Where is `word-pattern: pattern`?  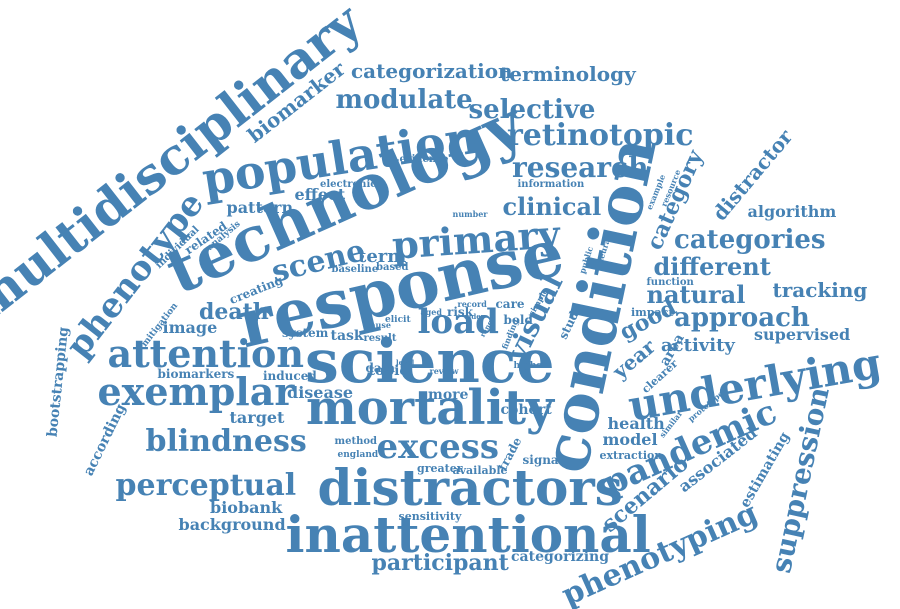
word-pattern: pattern is located at coordinates (260, 207).